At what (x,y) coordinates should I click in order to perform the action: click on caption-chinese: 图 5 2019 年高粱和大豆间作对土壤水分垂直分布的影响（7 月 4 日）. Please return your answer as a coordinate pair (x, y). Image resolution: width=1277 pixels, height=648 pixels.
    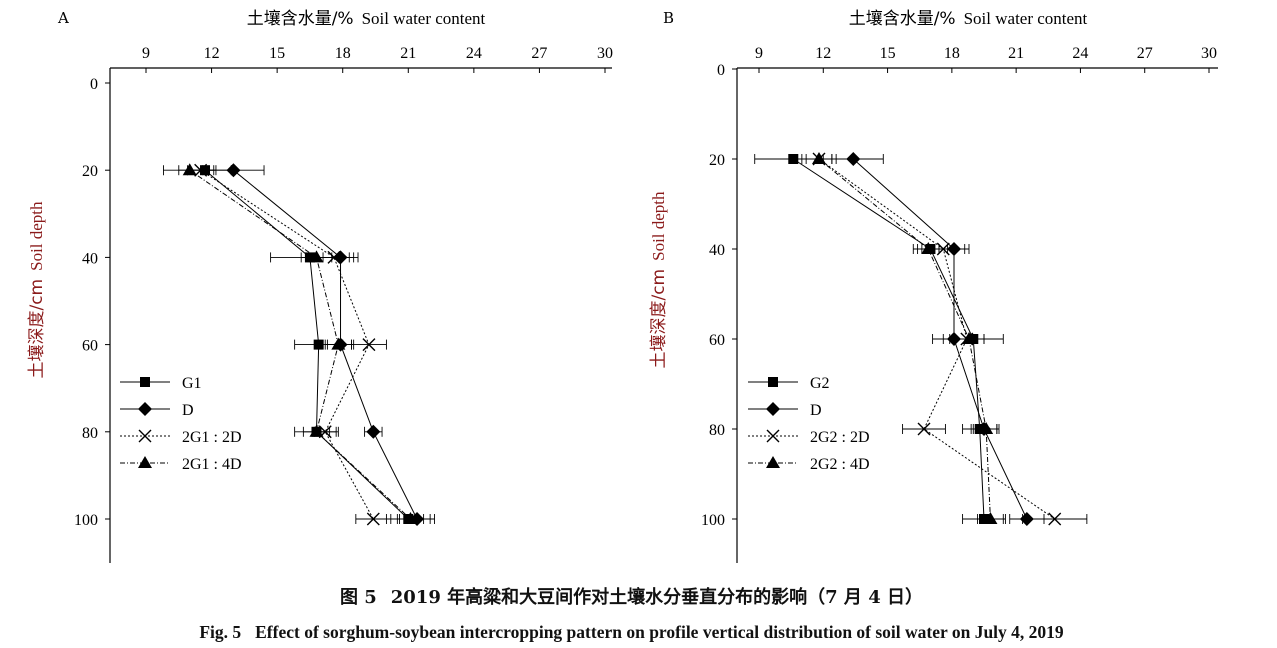
    Looking at the image, I should click on (638, 596).